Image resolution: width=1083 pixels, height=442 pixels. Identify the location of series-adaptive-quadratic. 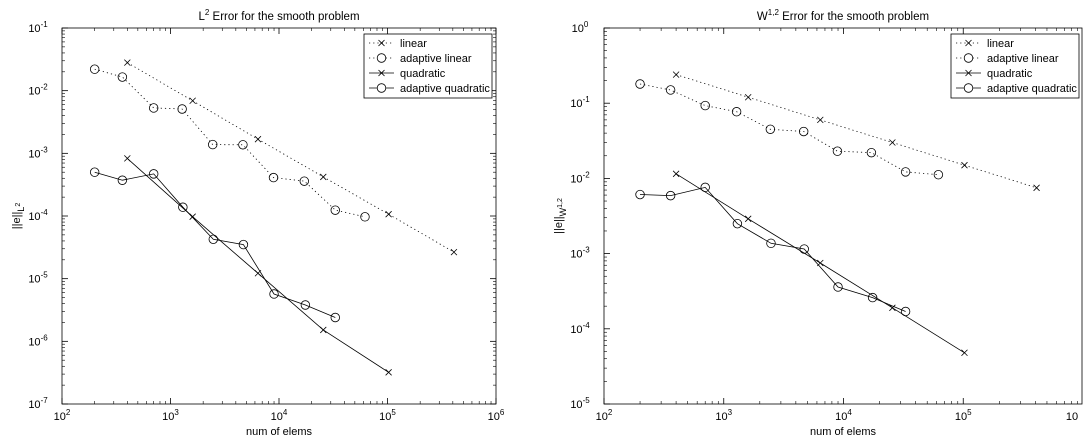
(214, 245).